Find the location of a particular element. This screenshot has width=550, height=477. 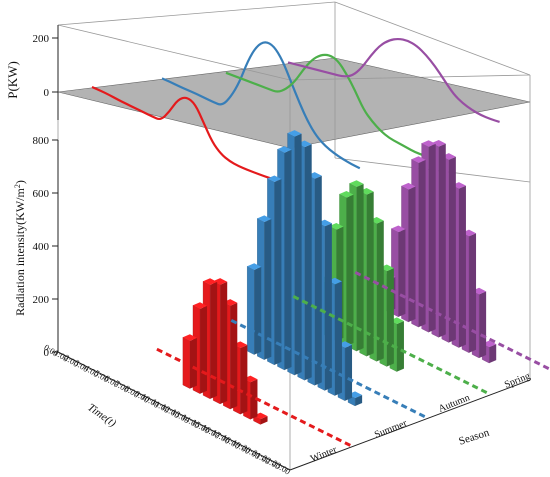

season-tick-label-spring: Spring is located at coordinates (517, 381).